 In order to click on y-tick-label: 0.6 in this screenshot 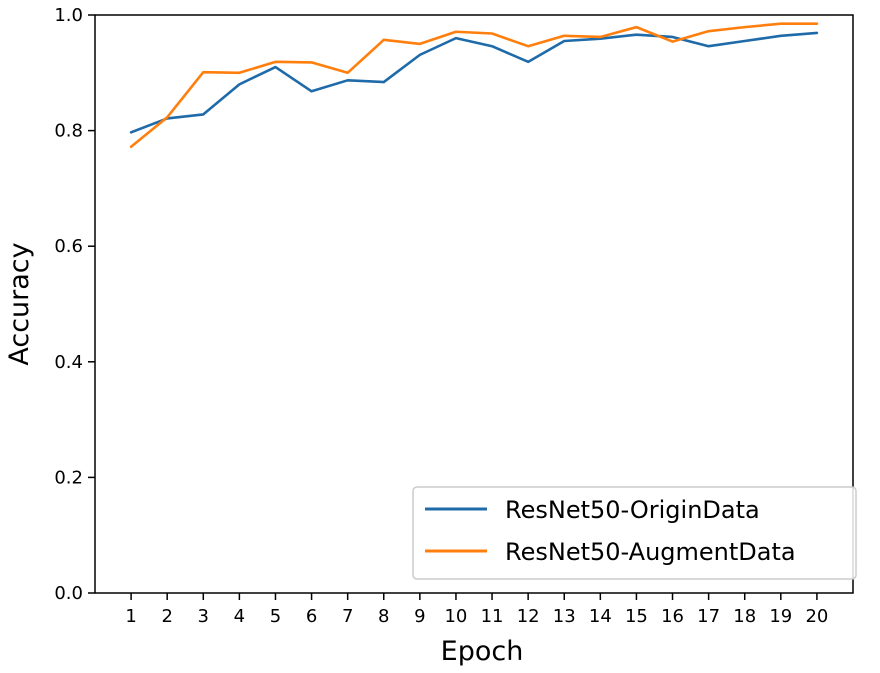, I will do `click(68, 246)`.